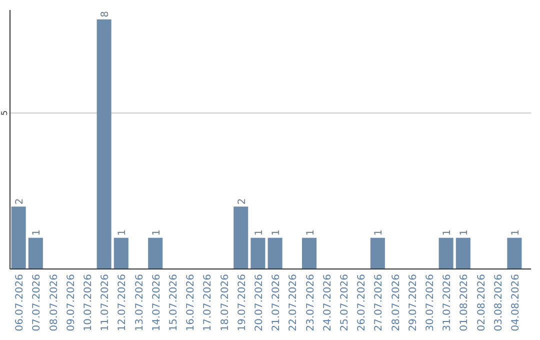 This screenshot has height=340, width=540. Describe the element at coordinates (344, 303) in the screenshot. I see `x-tick-label: 25.07.2026` at that location.